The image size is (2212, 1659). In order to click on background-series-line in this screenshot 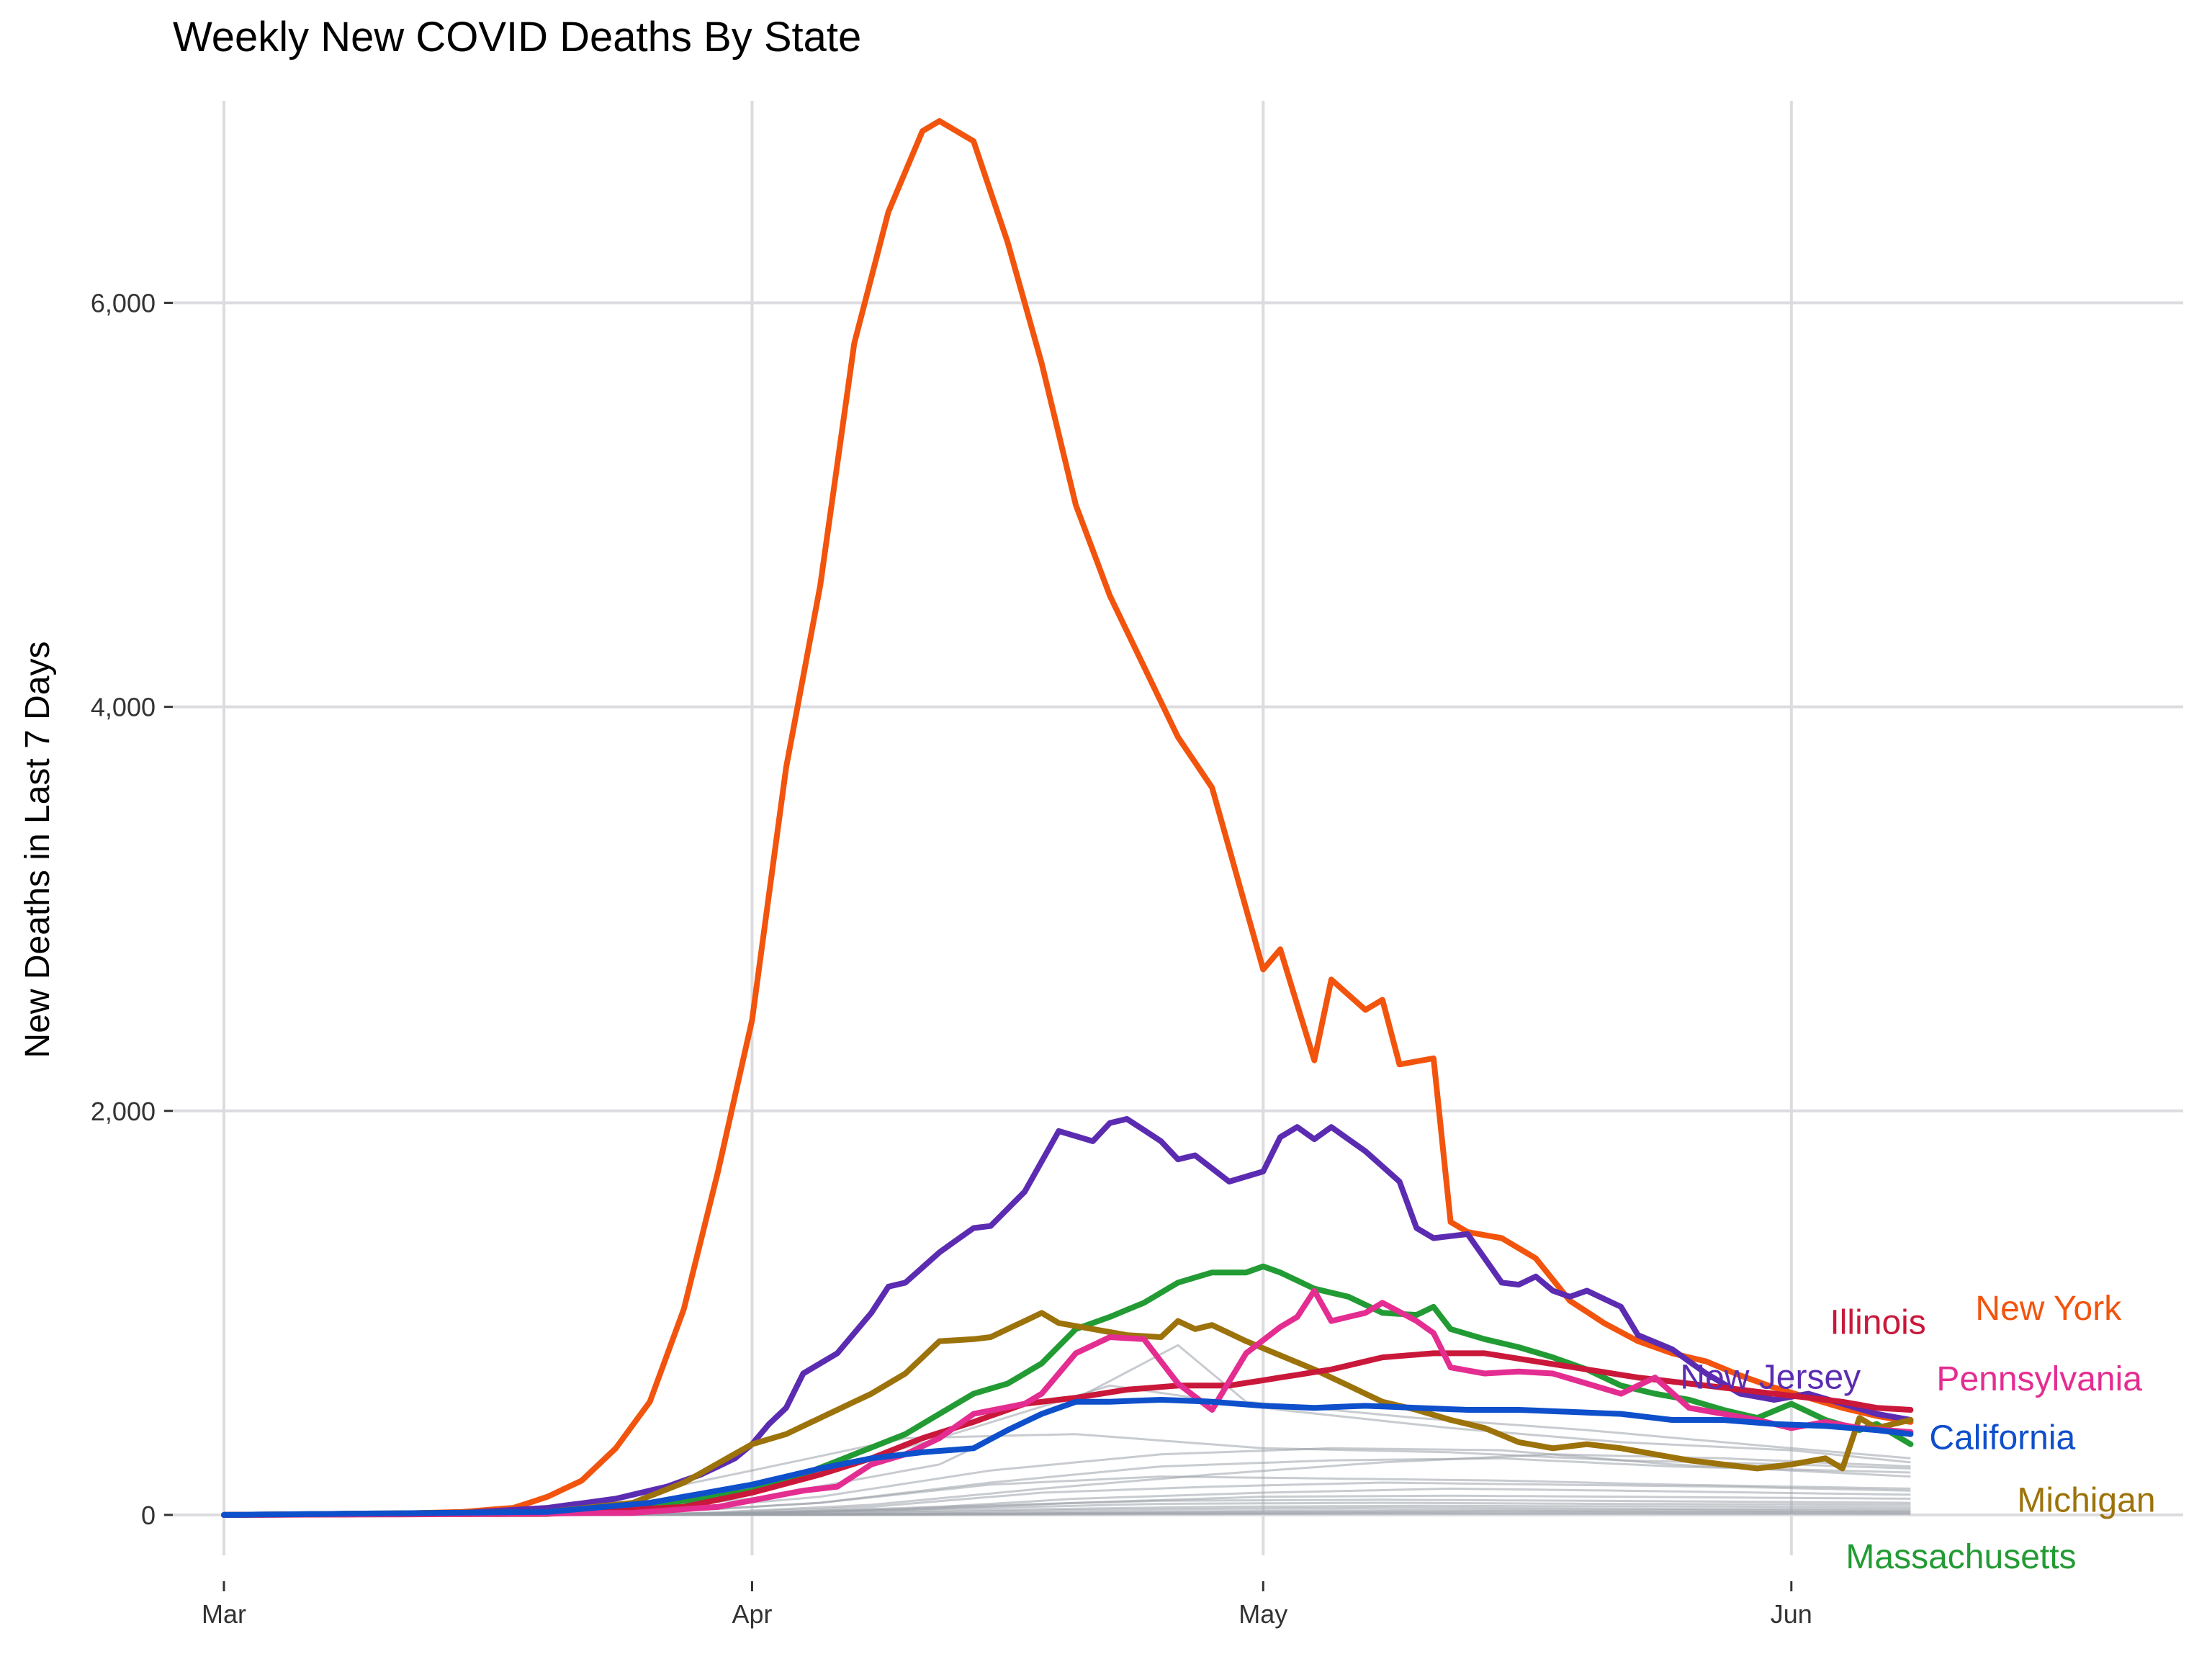, I will do `click(1067, 1430)`.